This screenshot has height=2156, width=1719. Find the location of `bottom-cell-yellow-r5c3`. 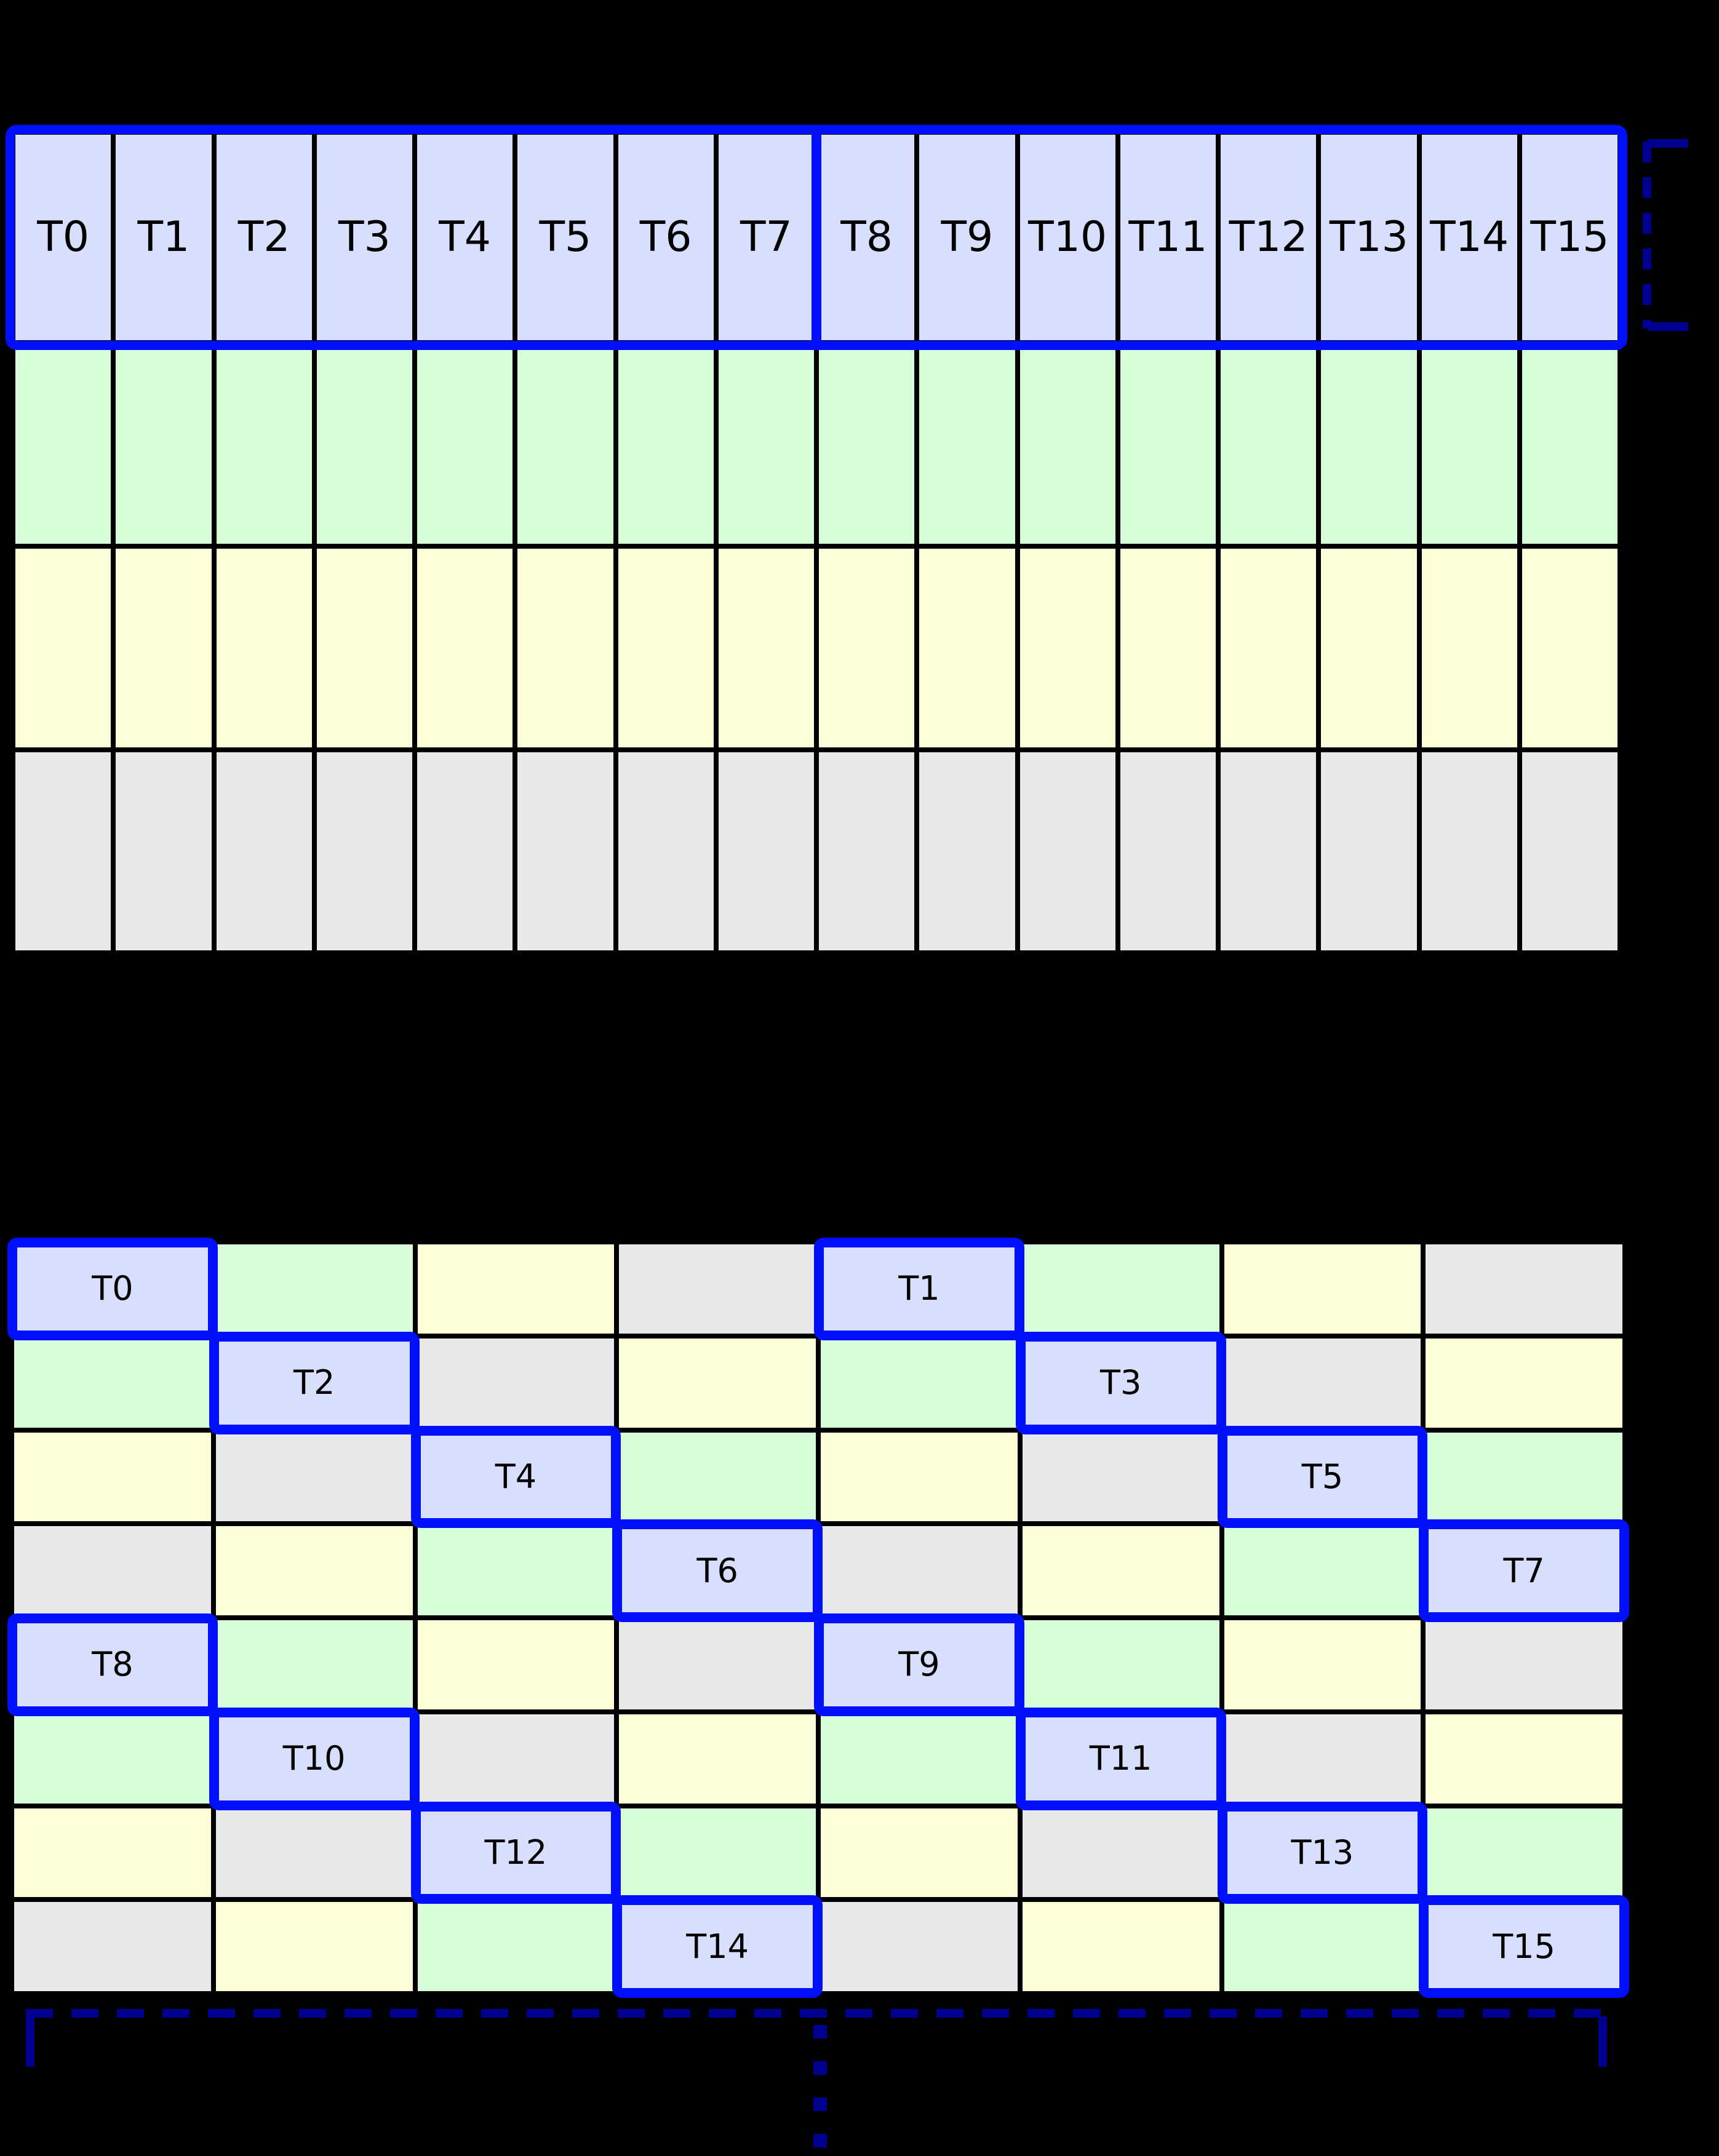

bottom-cell-yellow-r5c3 is located at coordinates (516, 1665).